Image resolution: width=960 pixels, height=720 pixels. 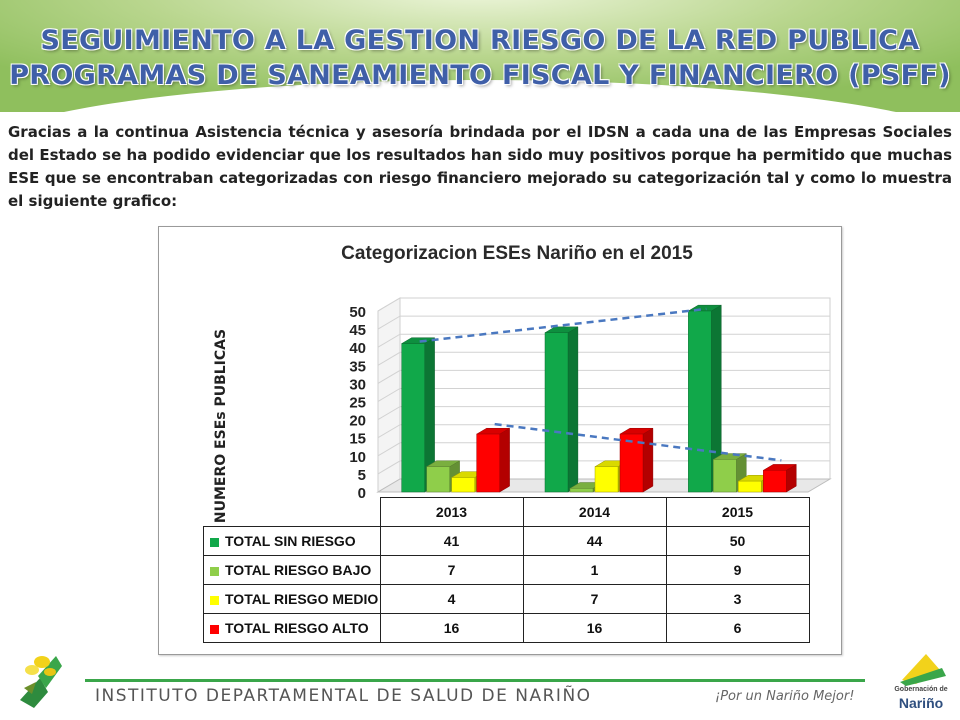 What do you see at coordinates (302, 599) in the screenshot?
I see `legend-label: TOTAL RIESGO MEDIO` at bounding box center [302, 599].